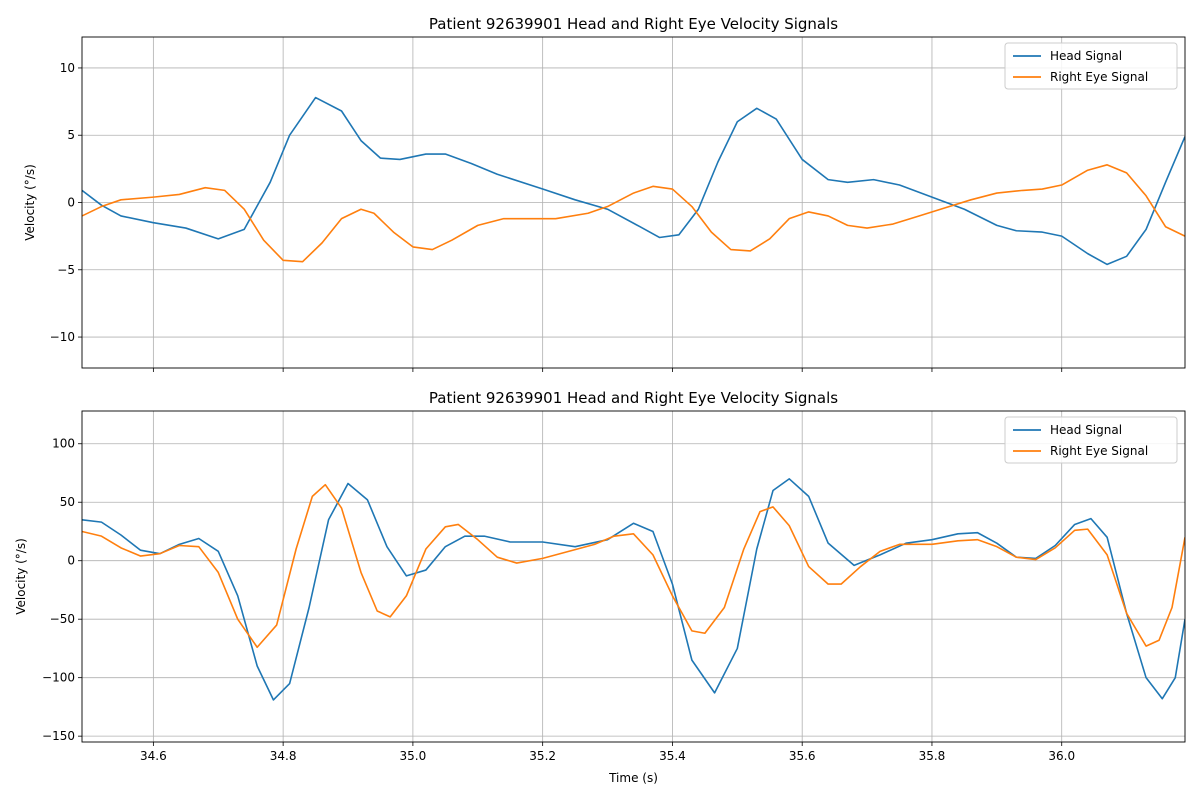 This screenshot has height=800, width=1200. Describe the element at coordinates (542, 756) in the screenshot. I see `x-tick-label: 35.2` at that location.